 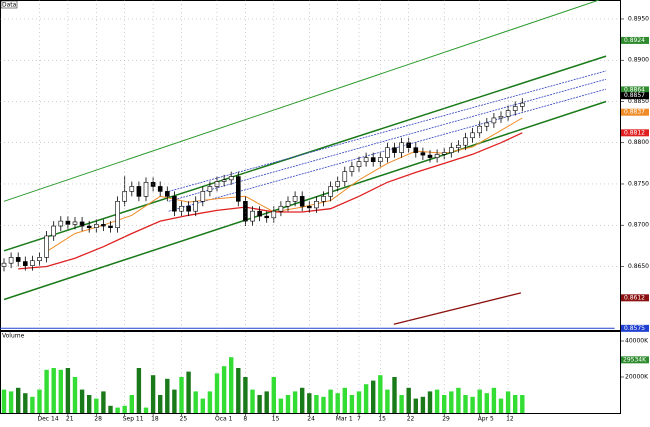 What do you see at coordinates (224, 419) in the screenshot?
I see `x-tick-label: Oca 1` at bounding box center [224, 419].